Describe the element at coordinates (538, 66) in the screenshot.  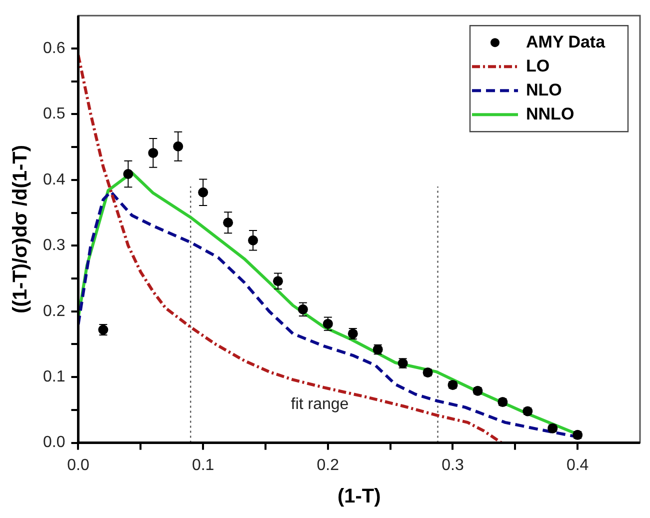
I see `legend-label: LO` at that location.